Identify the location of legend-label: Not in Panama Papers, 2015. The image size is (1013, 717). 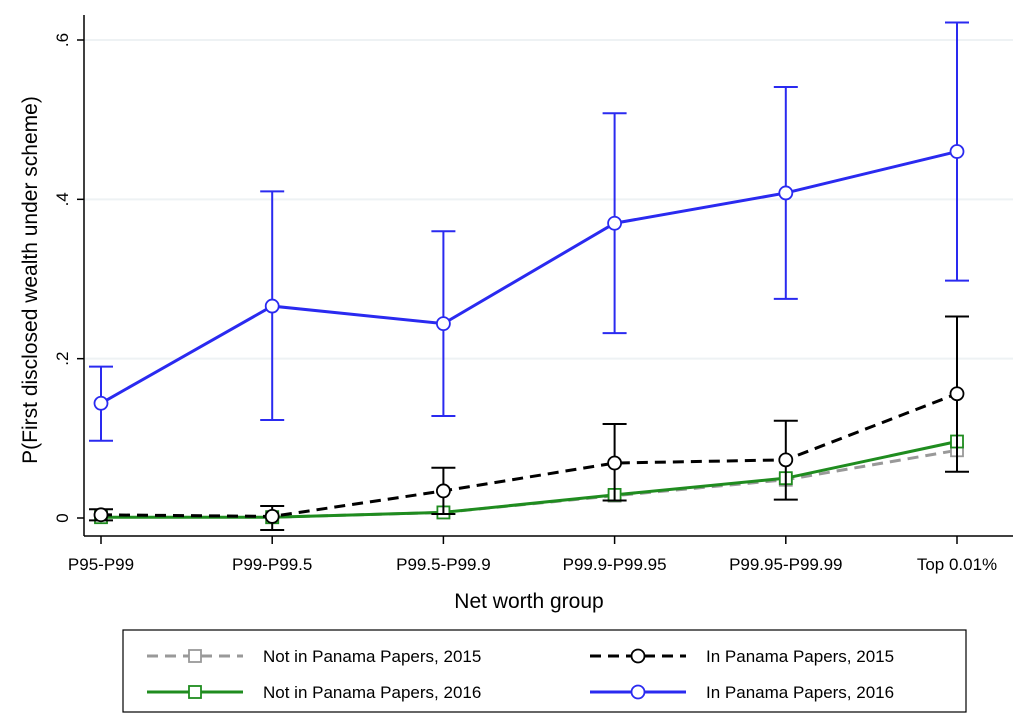
(372, 656).